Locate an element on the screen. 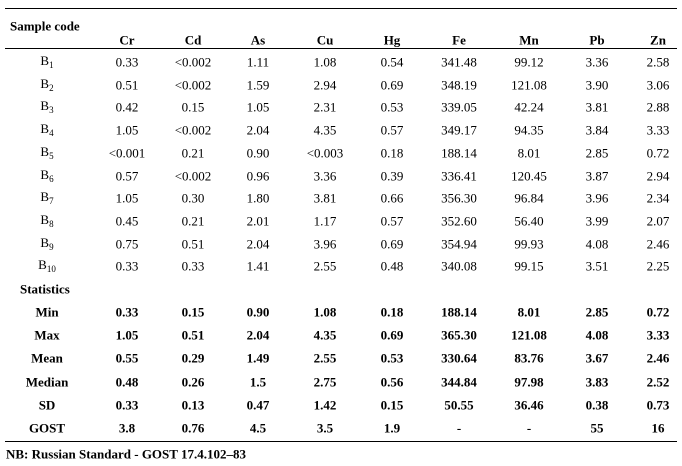  stat-cell: 50.55 is located at coordinates (459, 405).